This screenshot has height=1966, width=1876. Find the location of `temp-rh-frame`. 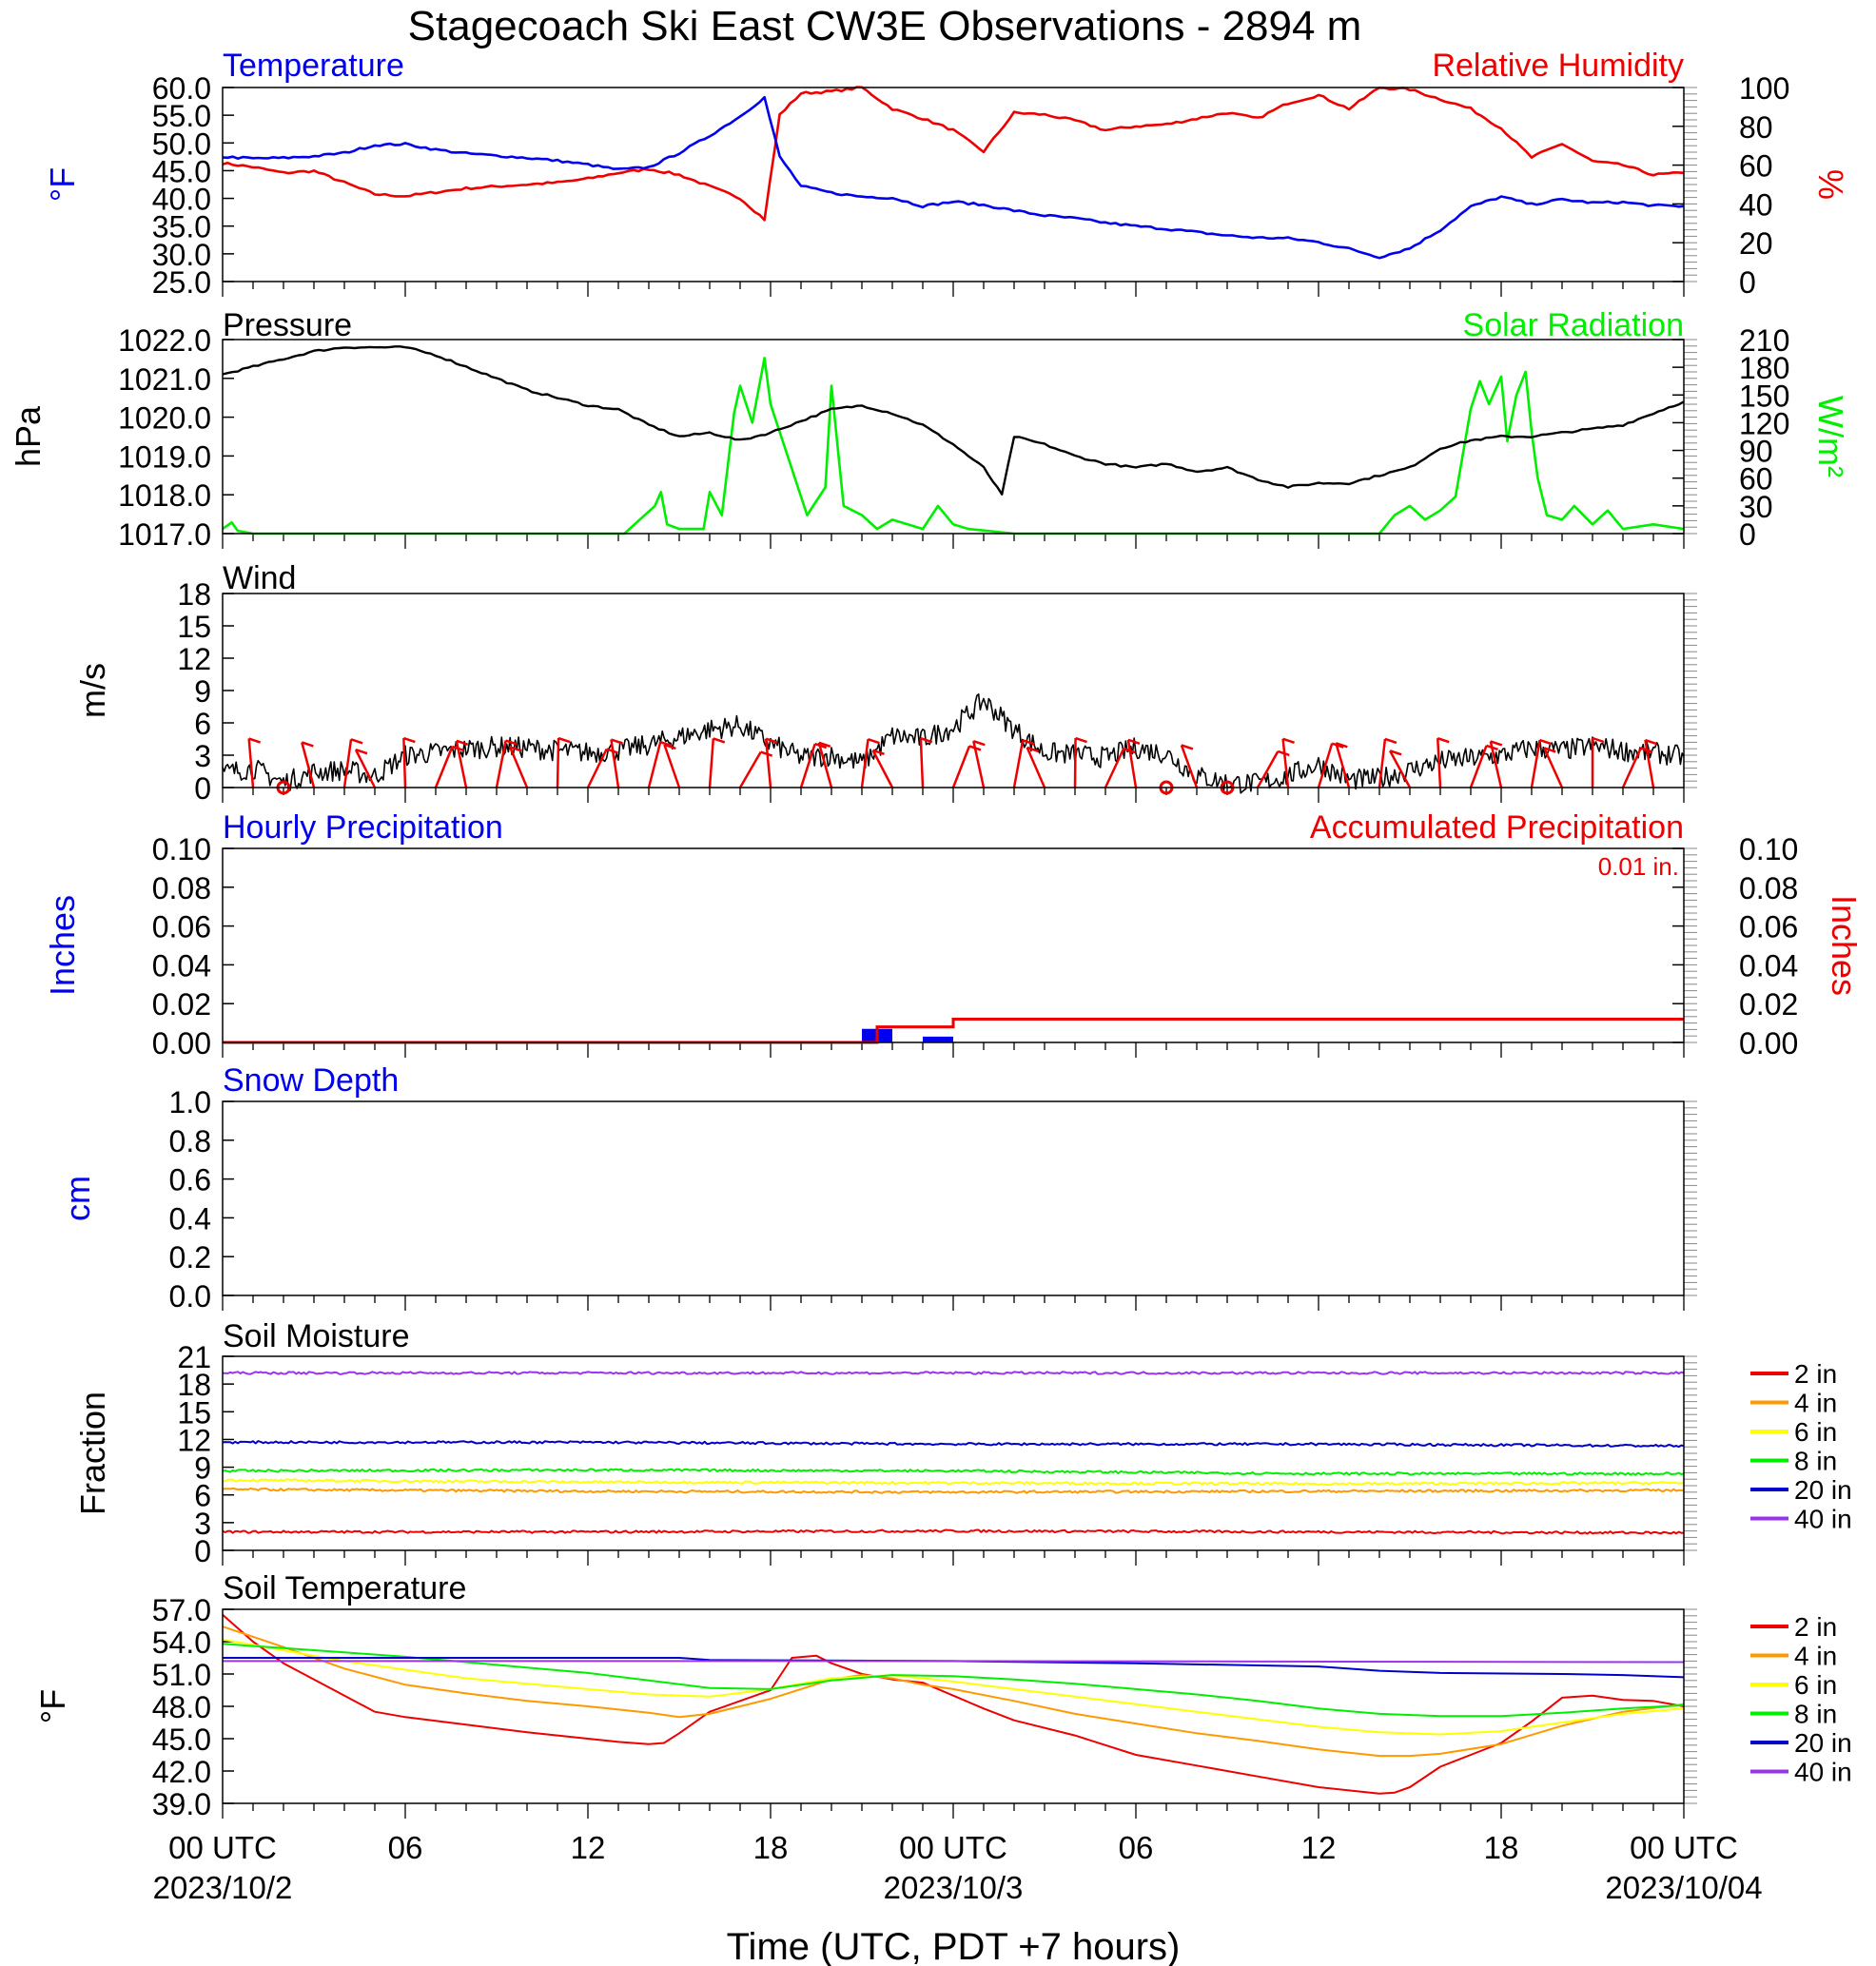

temp-rh-frame is located at coordinates (953, 184).